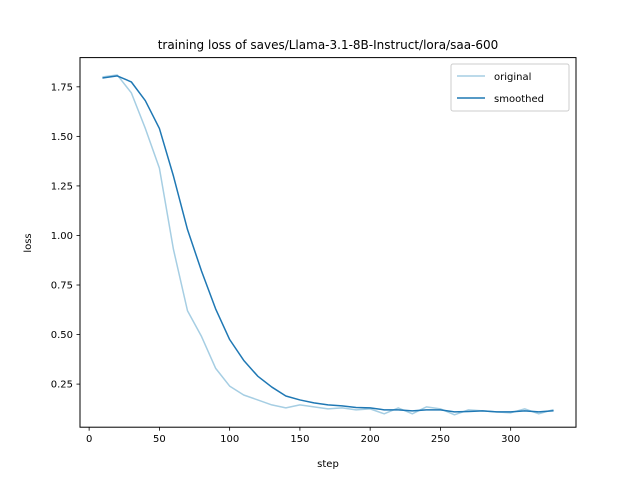 The image size is (640, 480). I want to click on y-tick-label: 0.50, so click(62, 335).